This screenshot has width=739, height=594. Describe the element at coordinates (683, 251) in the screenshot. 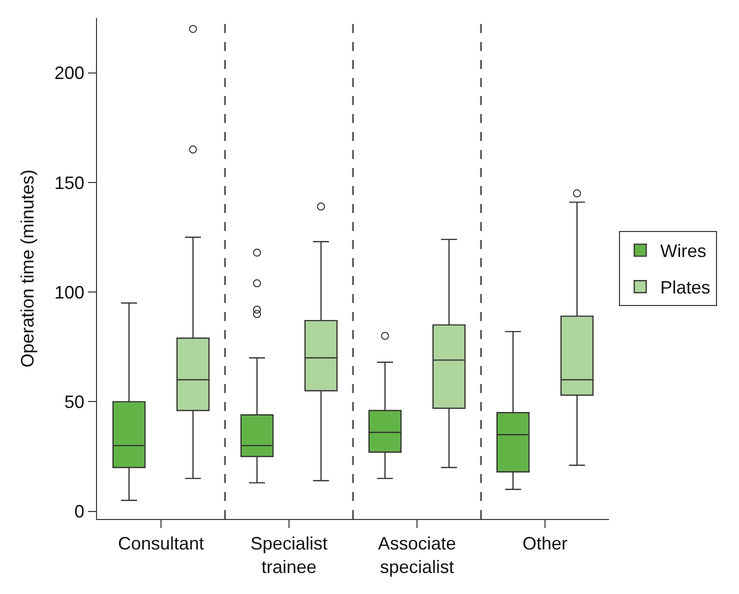

I see `legend-label: Wires` at that location.